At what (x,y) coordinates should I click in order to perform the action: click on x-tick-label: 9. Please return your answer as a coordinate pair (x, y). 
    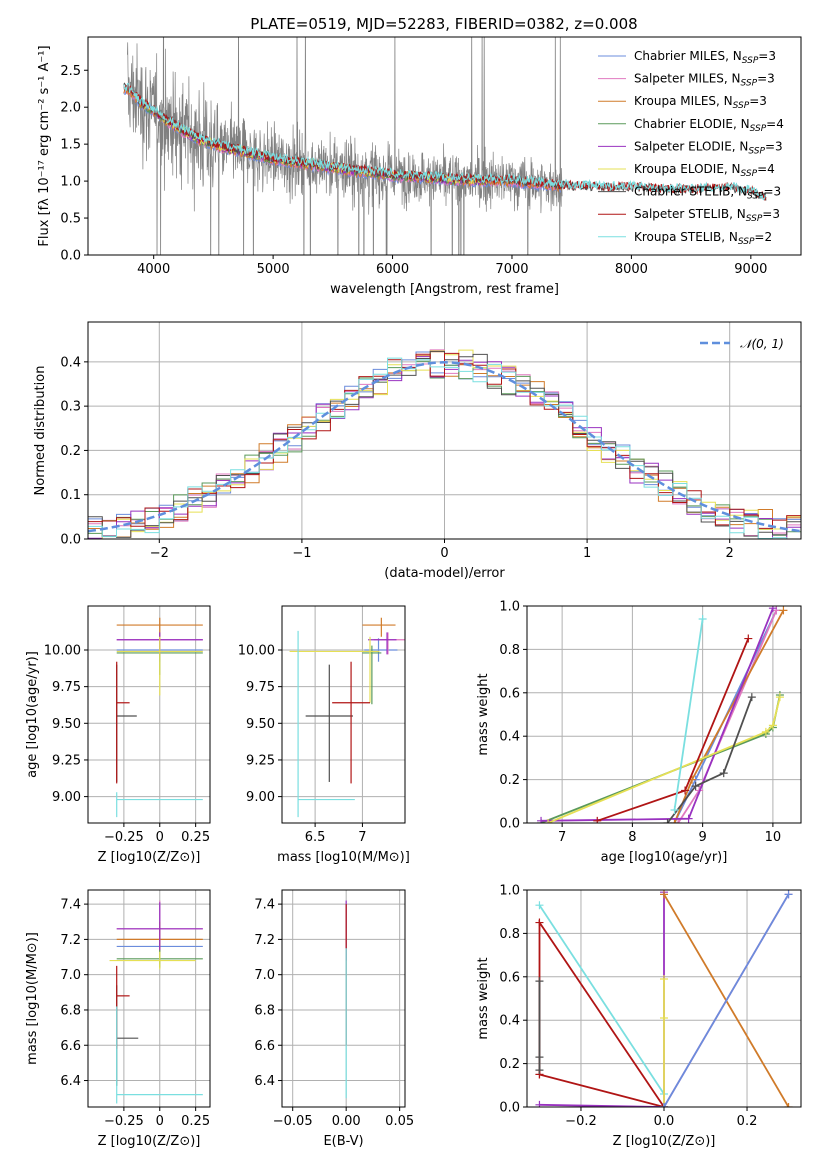
    Looking at the image, I should click on (703, 837).